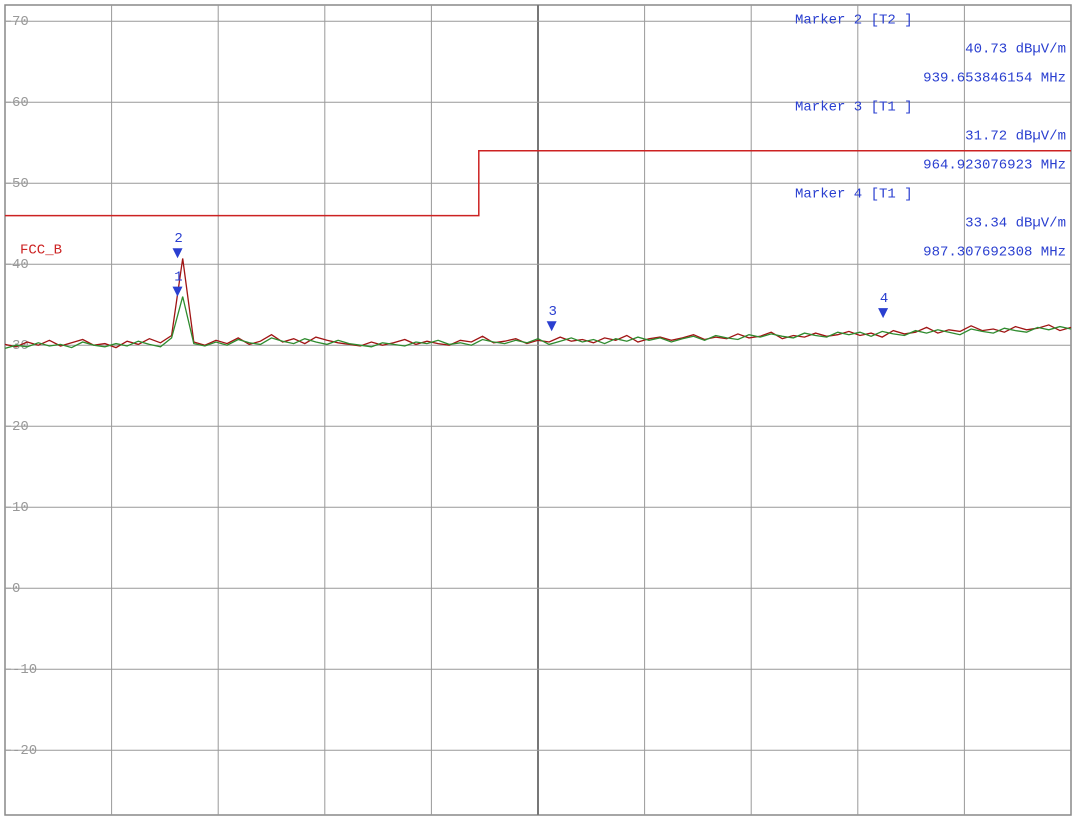 The image size is (1073, 818). Describe the element at coordinates (854, 108) in the screenshot. I see `marker-title: Marker 3 [T1 ]` at that location.